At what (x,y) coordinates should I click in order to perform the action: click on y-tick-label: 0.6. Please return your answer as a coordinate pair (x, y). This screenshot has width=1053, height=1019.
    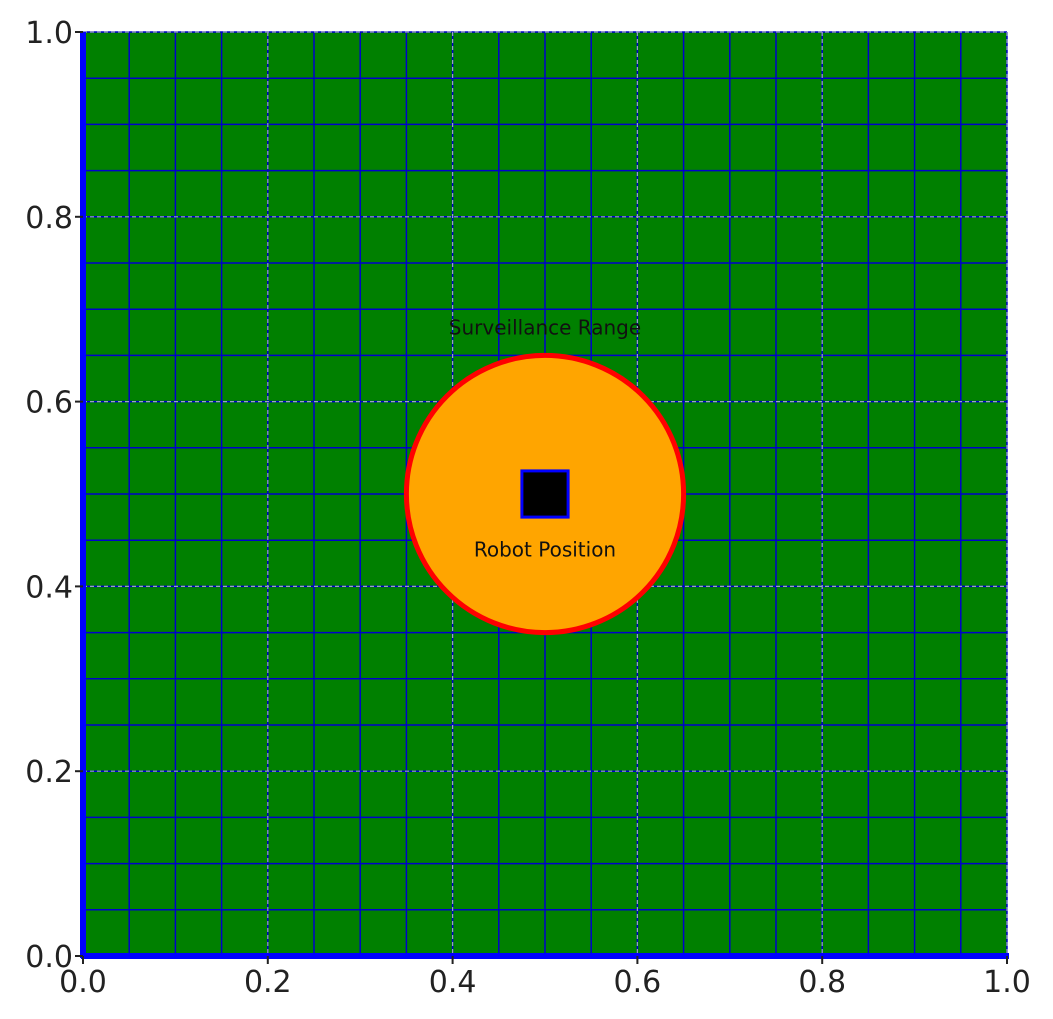
    Looking at the image, I should click on (49, 403).